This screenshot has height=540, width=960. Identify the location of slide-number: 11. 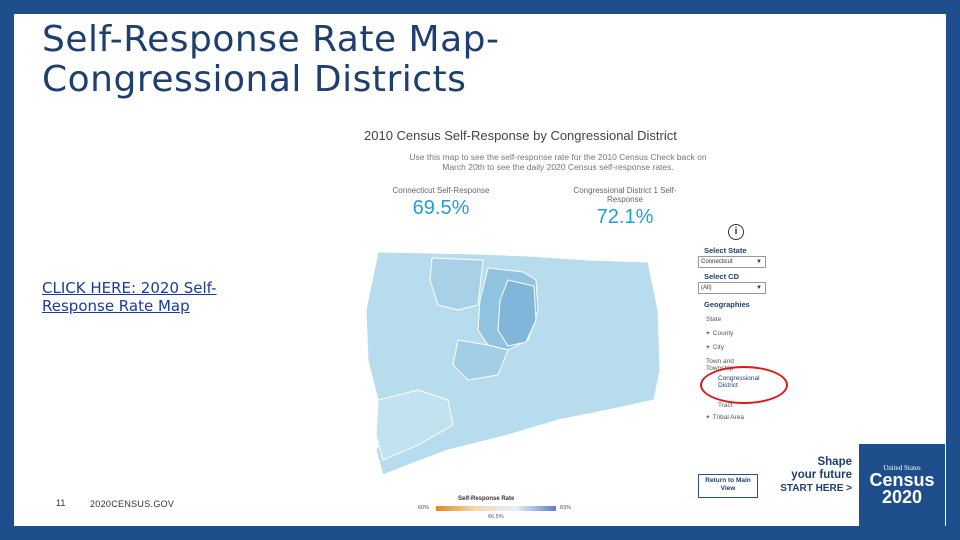
(61, 503).